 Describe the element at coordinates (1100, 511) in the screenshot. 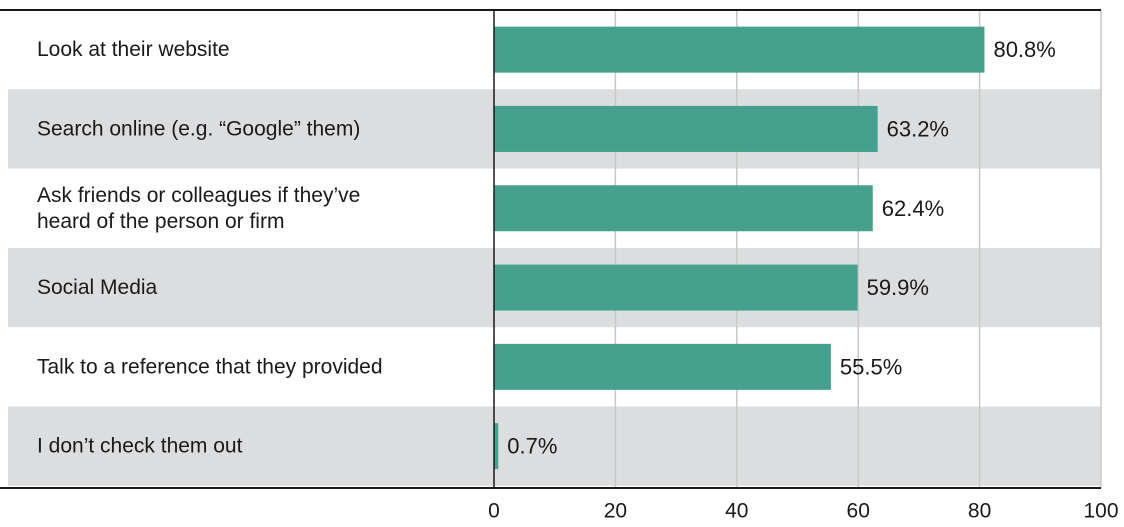

I see `x-tick-label: 100` at that location.